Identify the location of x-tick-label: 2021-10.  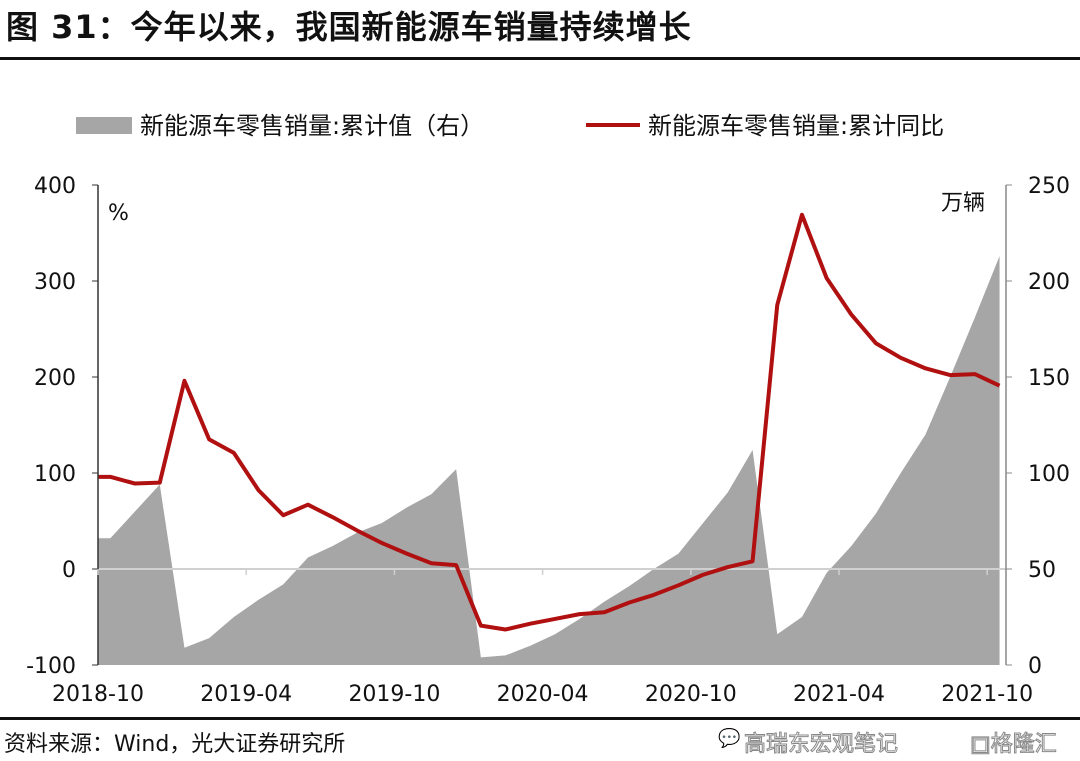
(987, 694).